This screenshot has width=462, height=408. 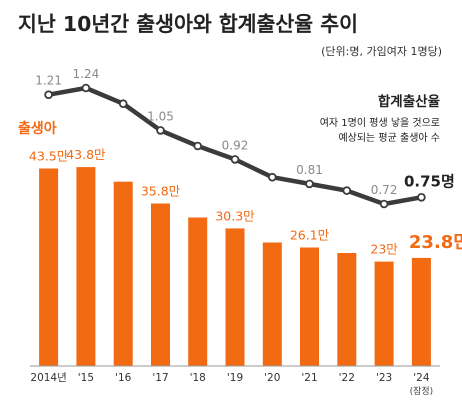 I want to click on line-value-label: 0.72, so click(x=384, y=190).